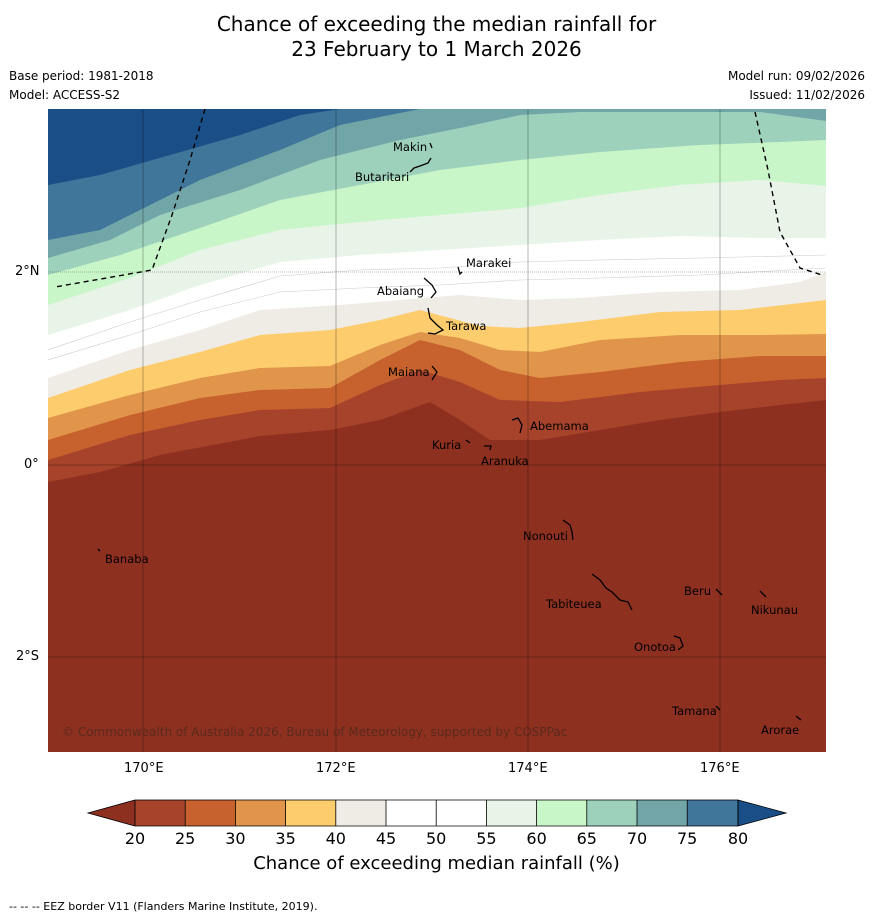 This screenshot has width=873, height=919. What do you see at coordinates (762, 813) in the screenshot?
I see `colorbar-high-arrow` at bounding box center [762, 813].